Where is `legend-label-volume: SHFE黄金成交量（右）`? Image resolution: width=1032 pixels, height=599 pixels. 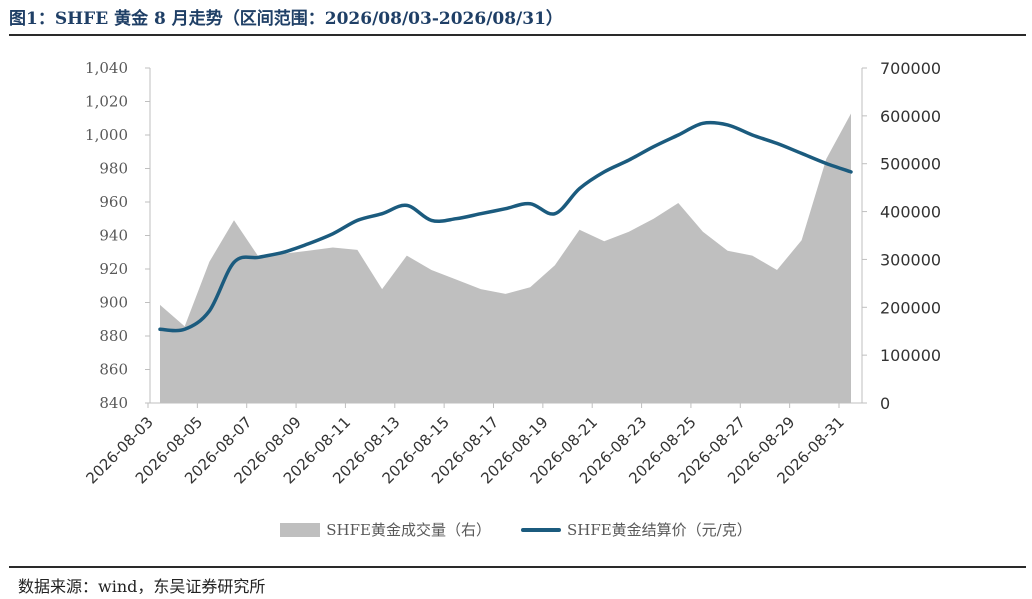
legend-label-volume: SHFE黄金成交量（右） is located at coordinates (408, 530).